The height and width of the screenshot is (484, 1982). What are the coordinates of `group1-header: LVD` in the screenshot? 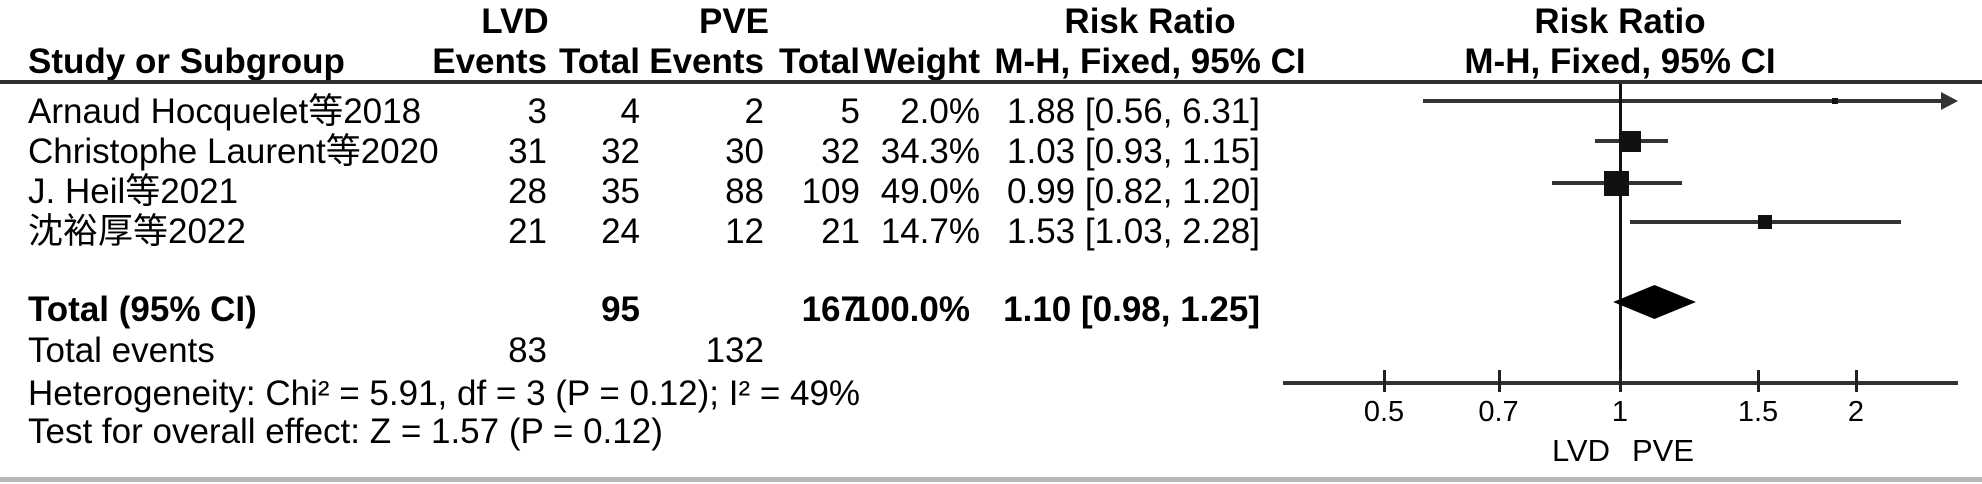 It's located at (515, 21).